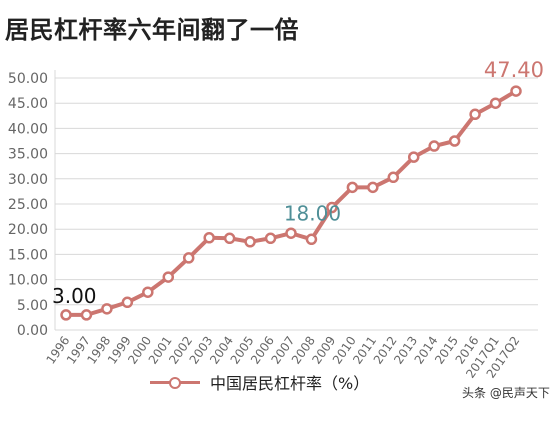 The height and width of the screenshot is (436, 556). I want to click on y-tick-label: 50.00, so click(28, 79).